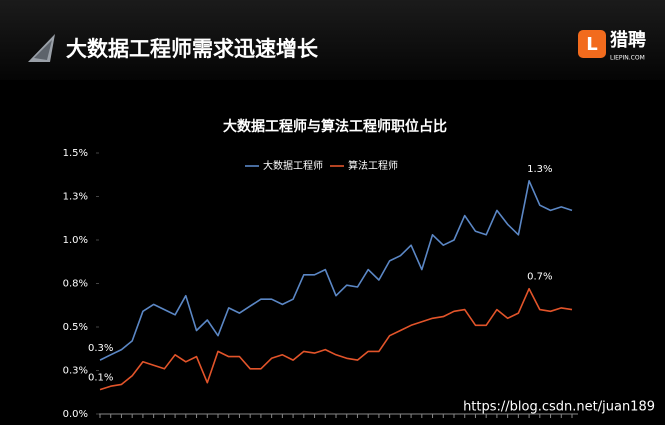 The image size is (665, 425). Describe the element at coordinates (628, 40) in the screenshot. I see `logo-text: 猎聘` at that location.